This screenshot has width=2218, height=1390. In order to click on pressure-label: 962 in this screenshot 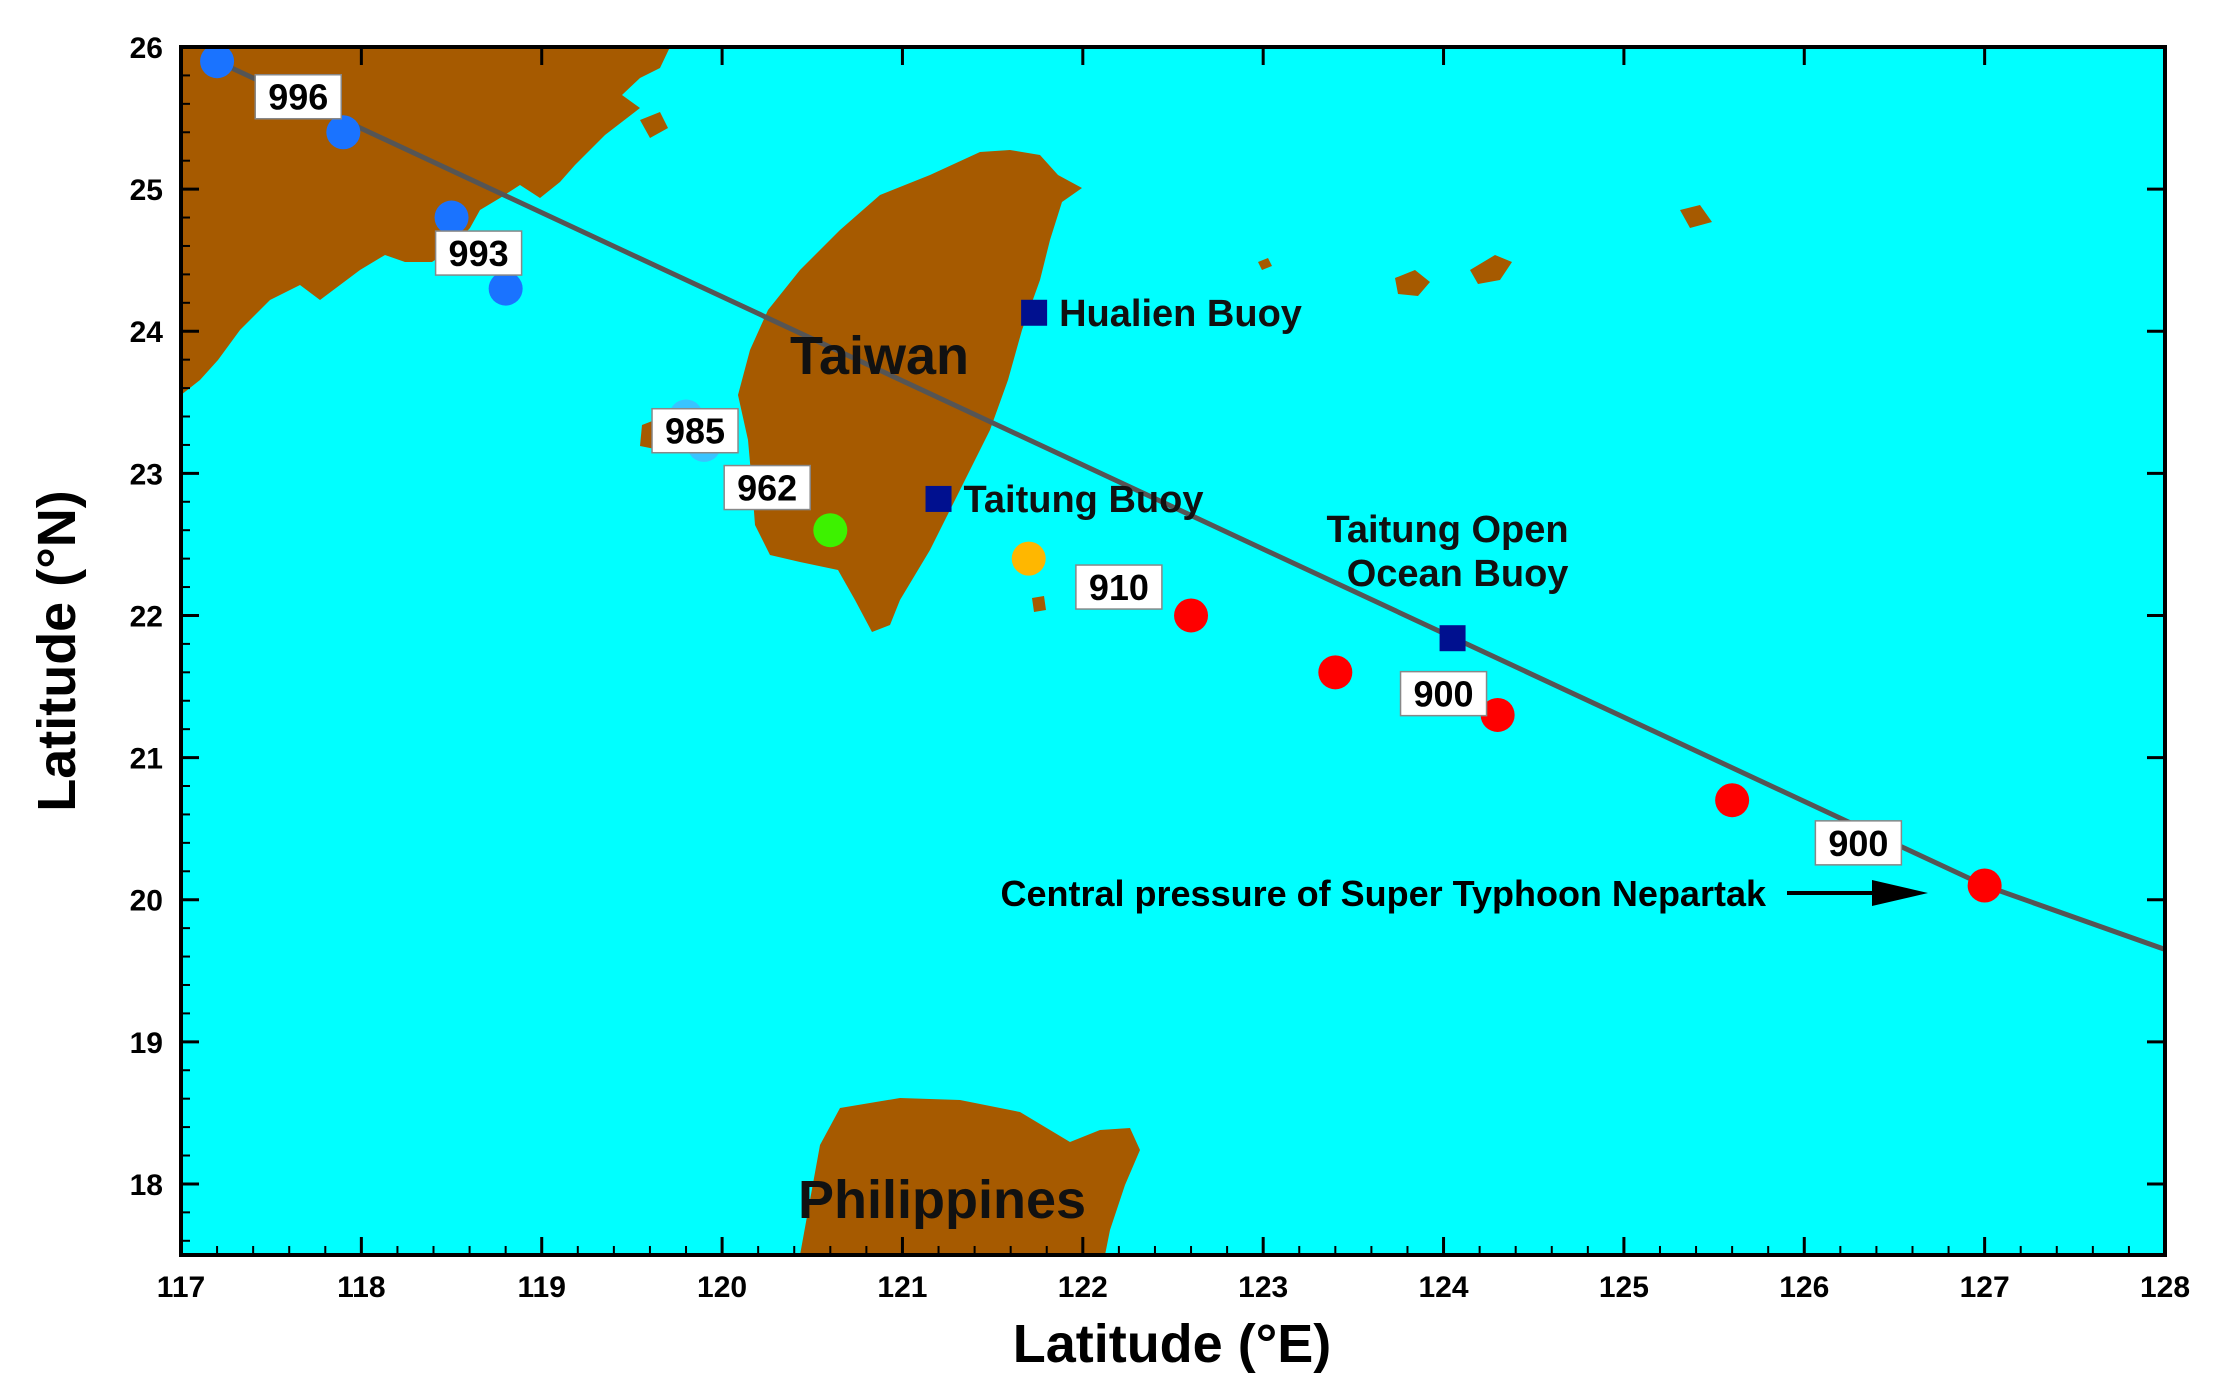, I will do `click(767, 487)`.